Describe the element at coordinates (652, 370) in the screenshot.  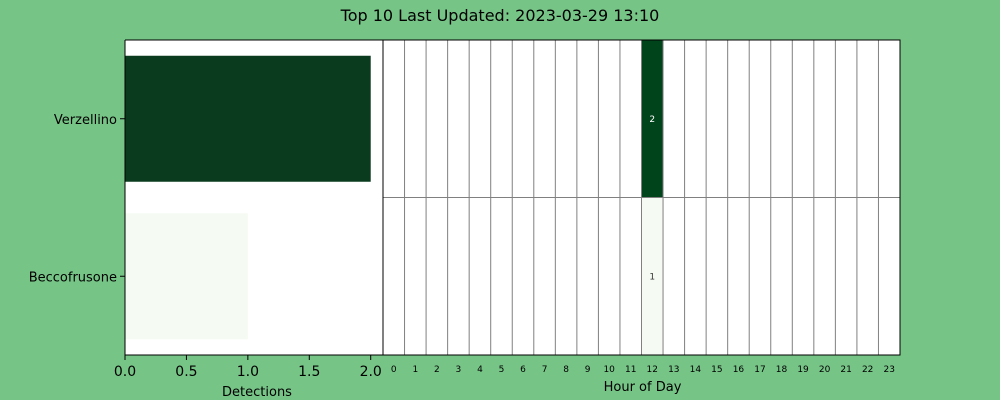
I see `hour-tick-label: 12` at that location.